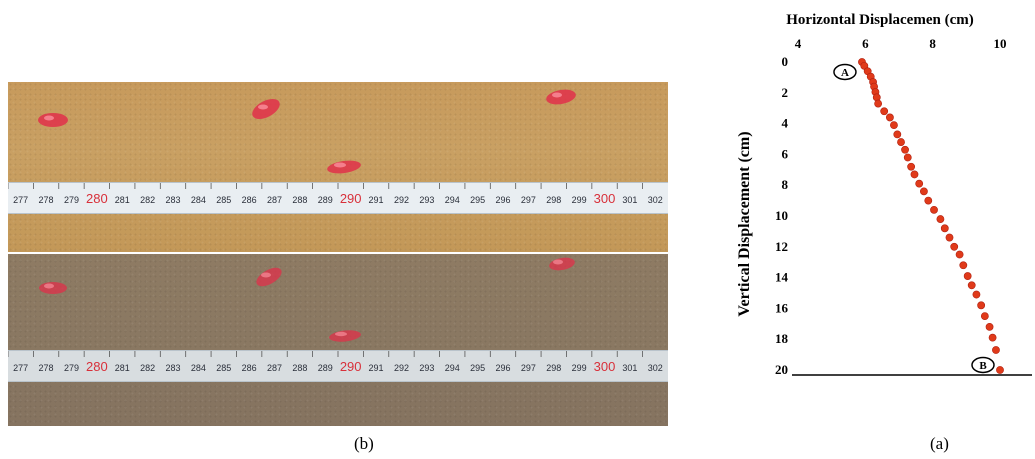 The height and width of the screenshot is (459, 1035). I want to click on y-tick-label: 18, so click(782, 338).